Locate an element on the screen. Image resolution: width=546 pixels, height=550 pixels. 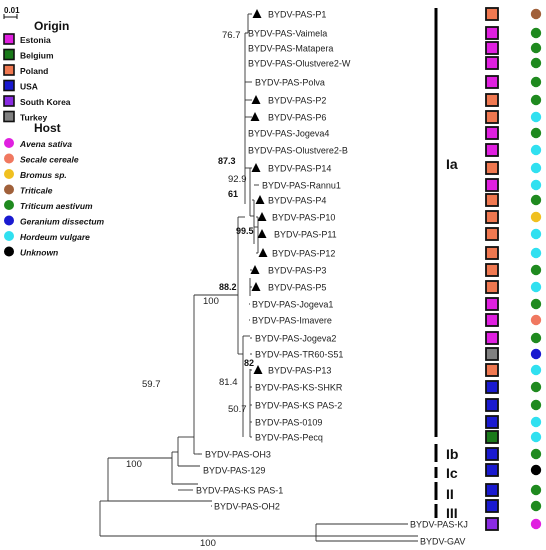
tree-tip: BYDV-PAS-Jogeva1 is located at coordinates (395, 304).